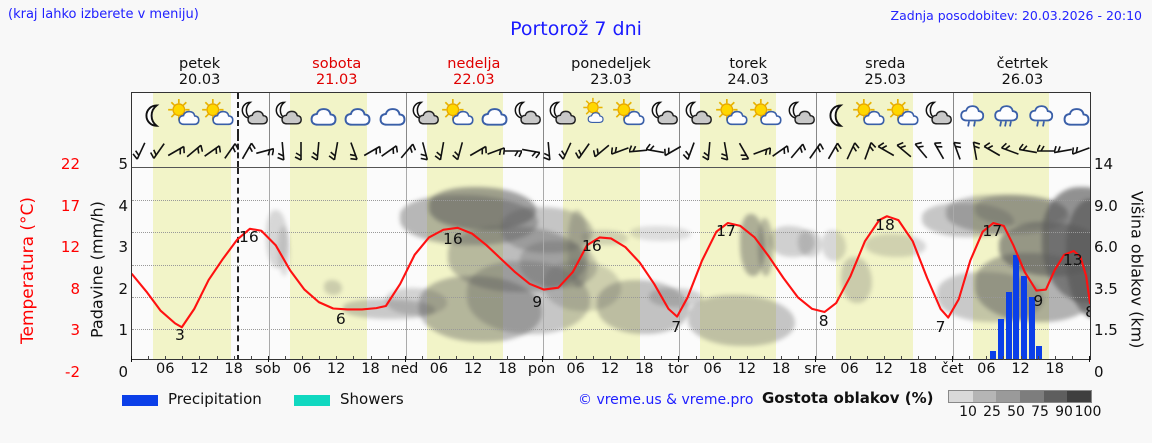 The width and height of the screenshot is (1152, 443). Describe the element at coordinates (815, 369) in the screenshot. I see `x-label-19: sre` at that location.